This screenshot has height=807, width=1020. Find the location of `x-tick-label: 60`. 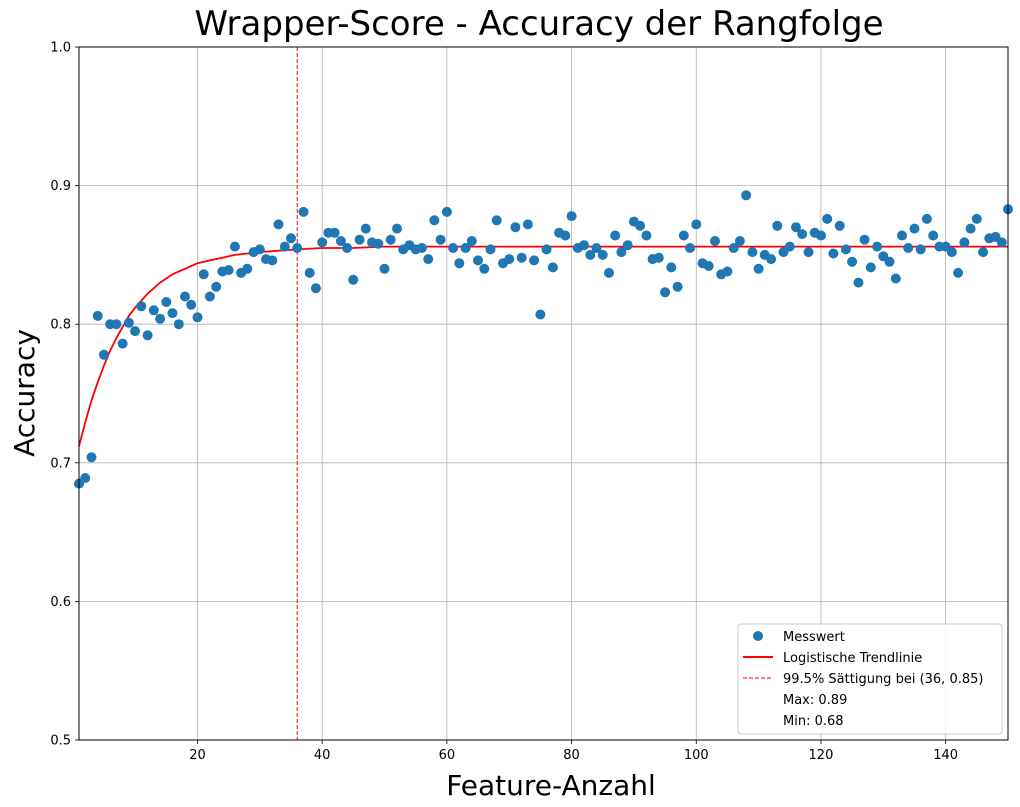

x-tick-label: 60 is located at coordinates (447, 755).